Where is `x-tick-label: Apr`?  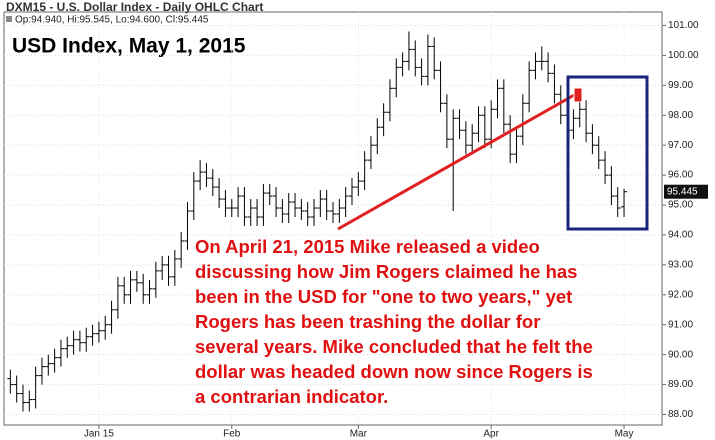
x-tick-label: Apr is located at coordinates (491, 434).